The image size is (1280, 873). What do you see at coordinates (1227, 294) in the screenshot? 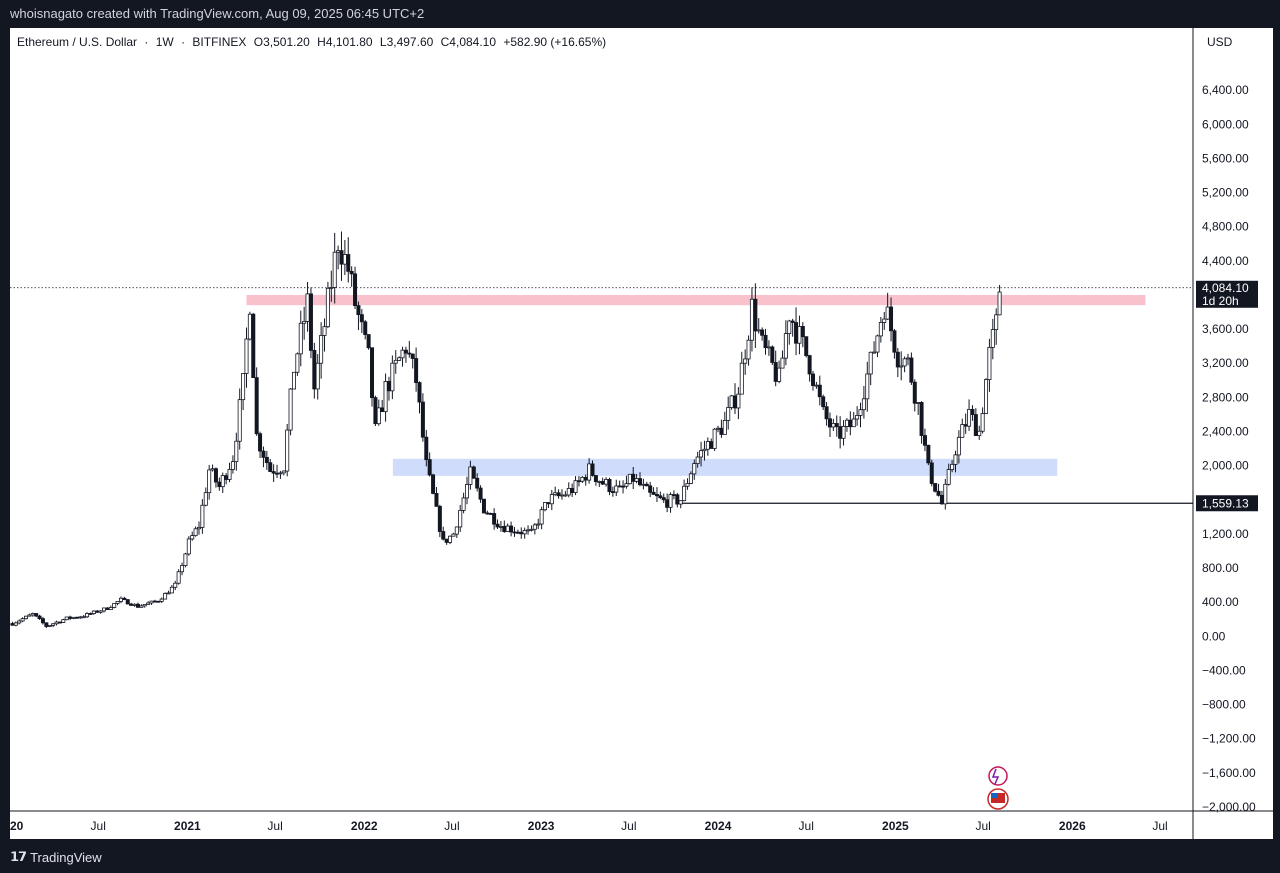
I see `current-price-tag` at bounding box center [1227, 294].